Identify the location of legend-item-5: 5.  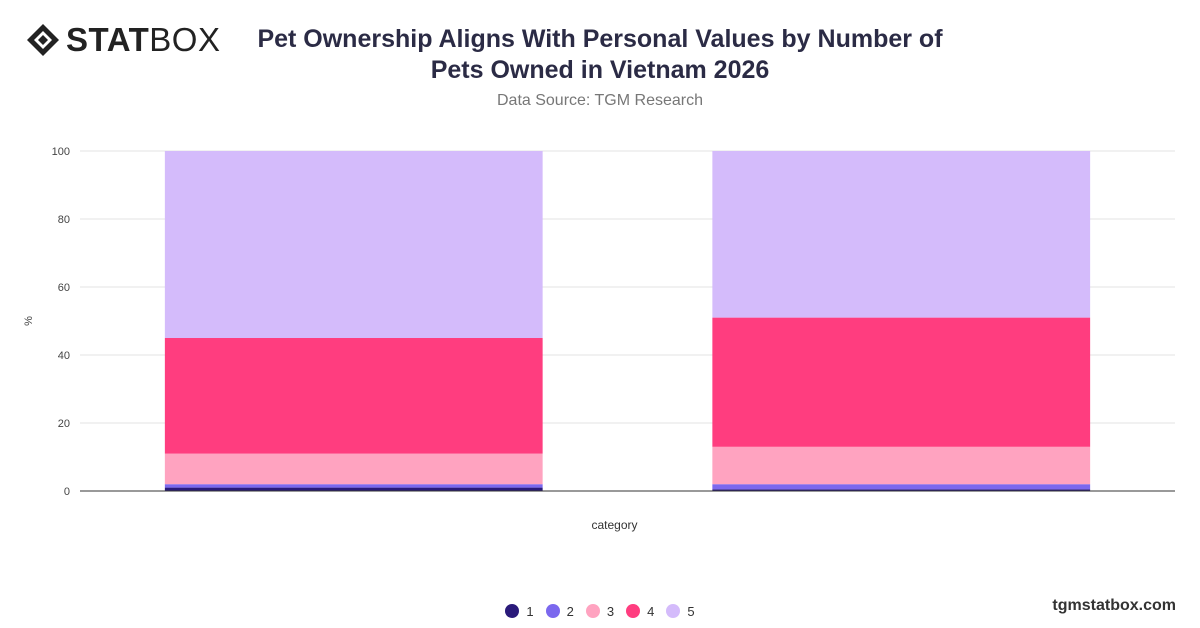
(680, 611).